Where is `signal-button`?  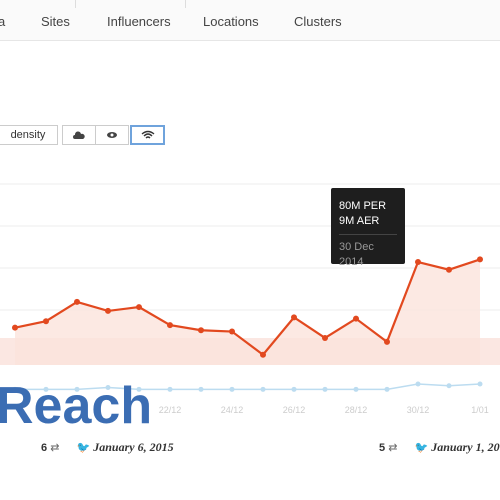 signal-button is located at coordinates (147, 135).